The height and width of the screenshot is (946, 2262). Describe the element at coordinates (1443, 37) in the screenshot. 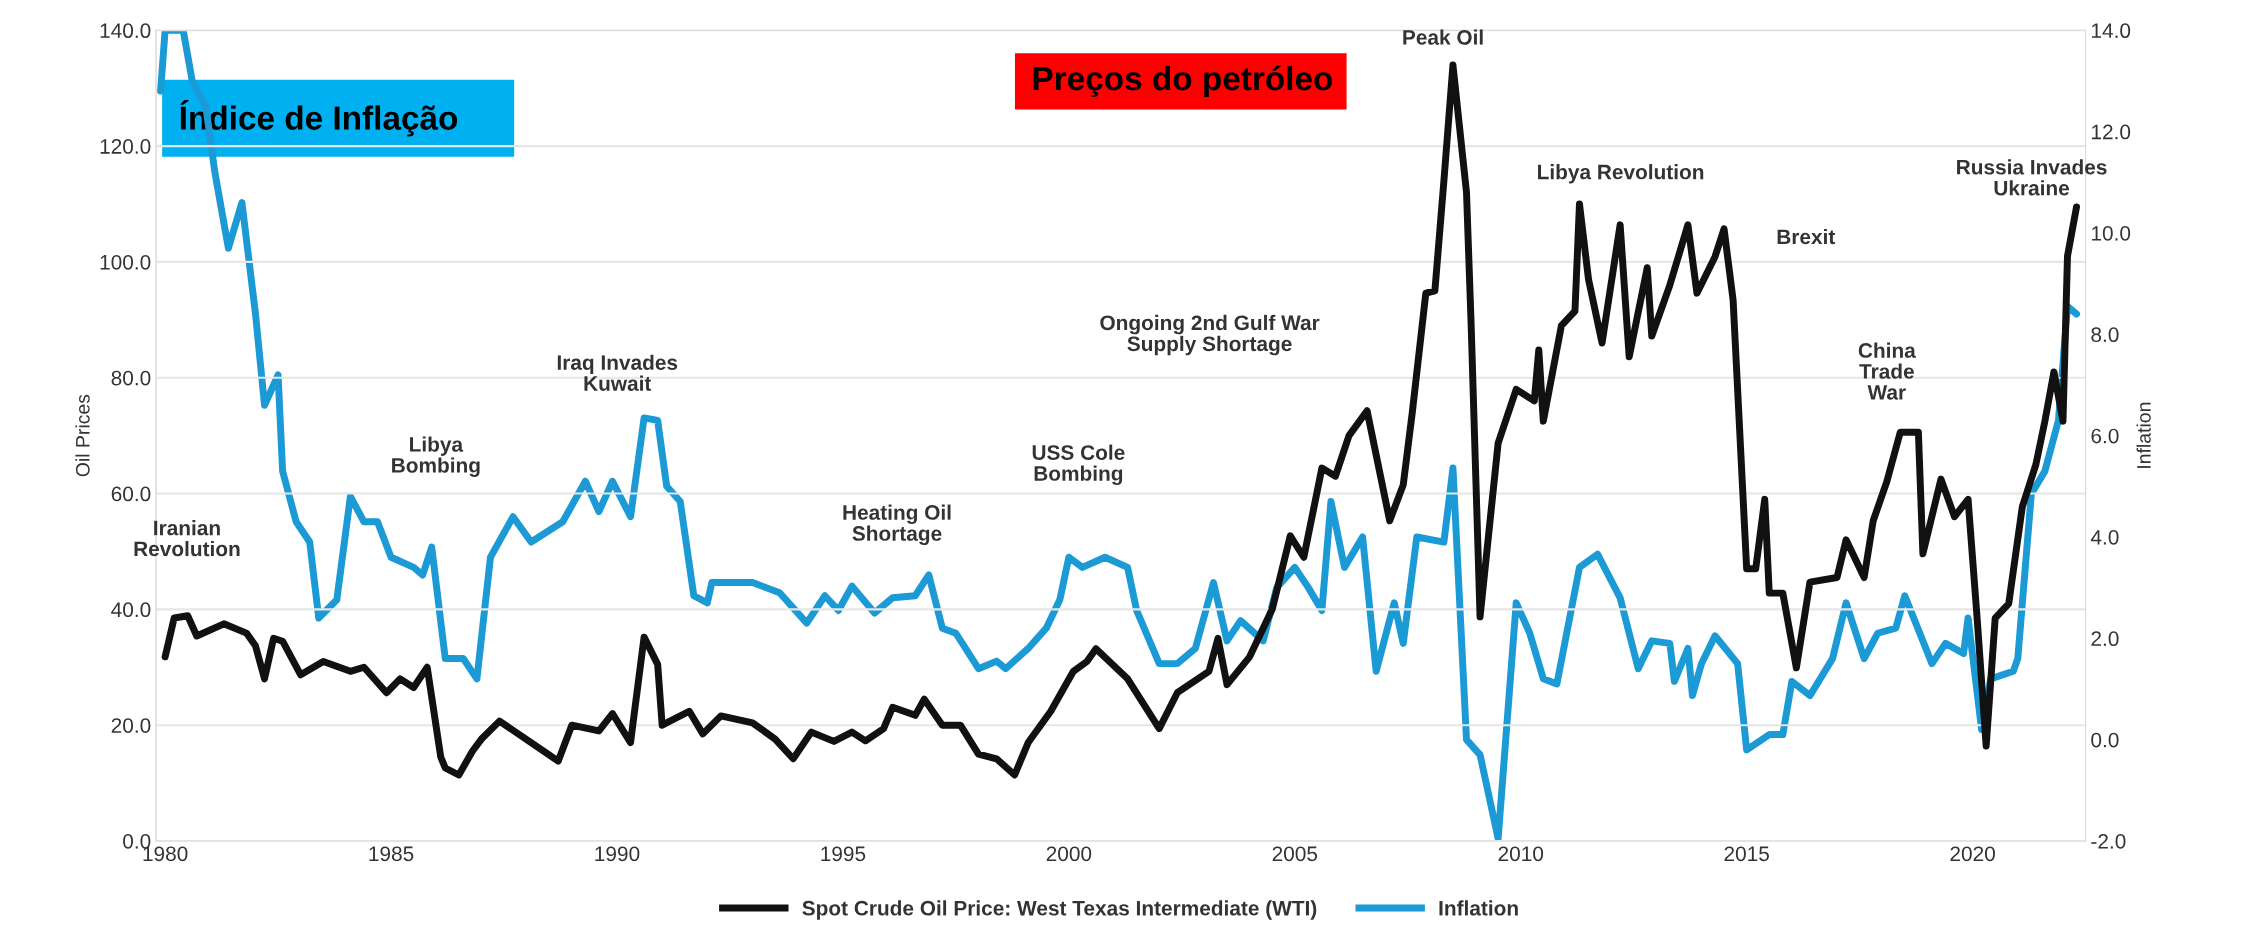

I see `annotation: Peak Oil` at that location.